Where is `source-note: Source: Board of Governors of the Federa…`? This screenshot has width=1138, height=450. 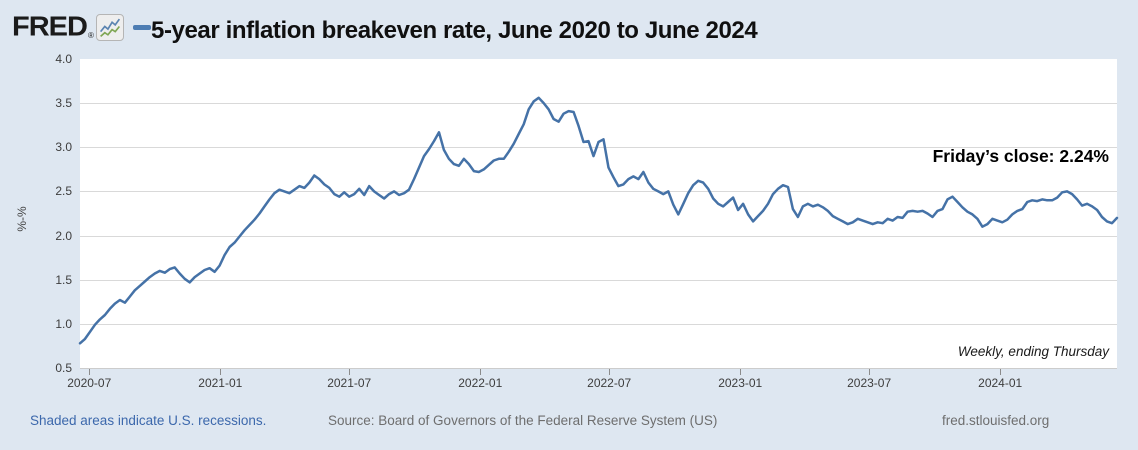
source-note: Source: Board of Governors of the Federa… is located at coordinates (523, 420).